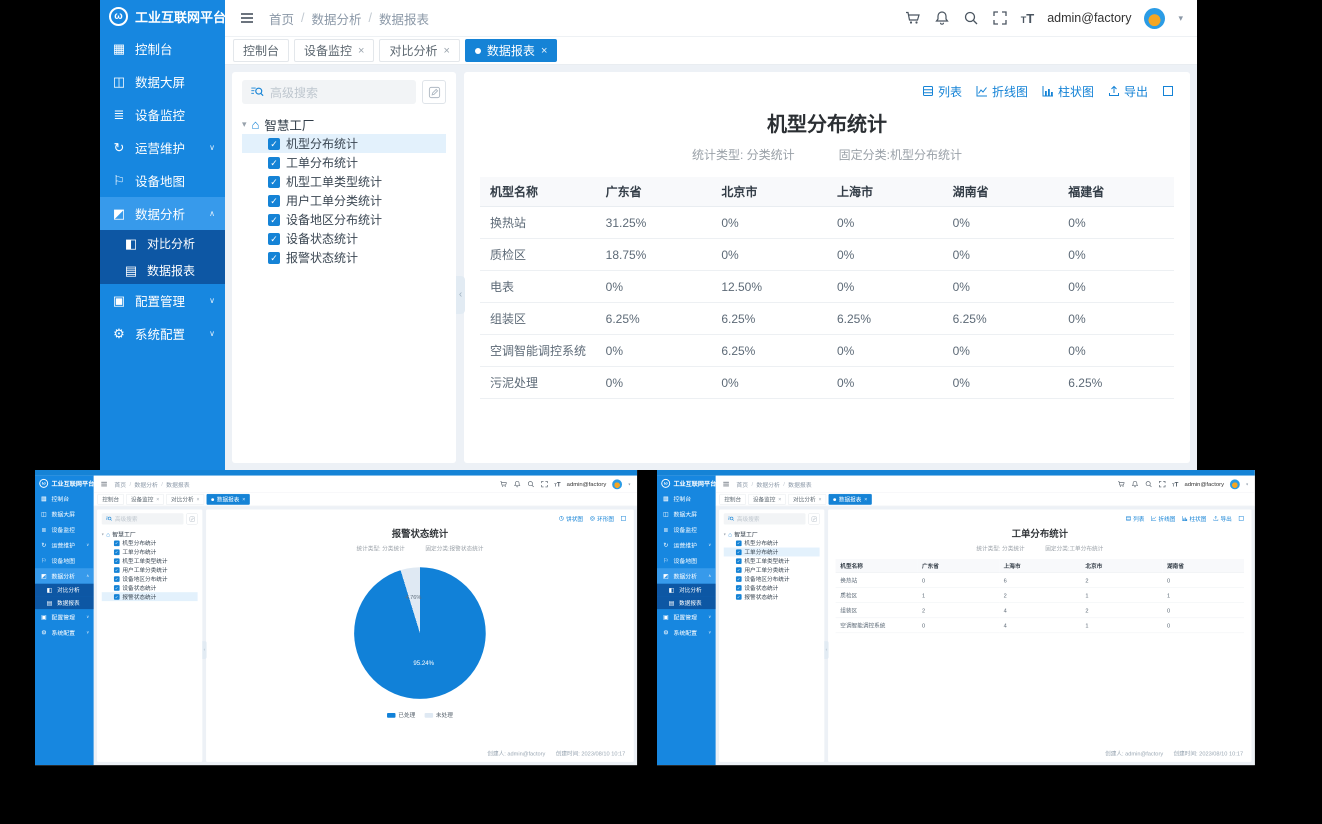  Describe the element at coordinates (586, 484) in the screenshot. I see `user-email: admin@factory` at that location.